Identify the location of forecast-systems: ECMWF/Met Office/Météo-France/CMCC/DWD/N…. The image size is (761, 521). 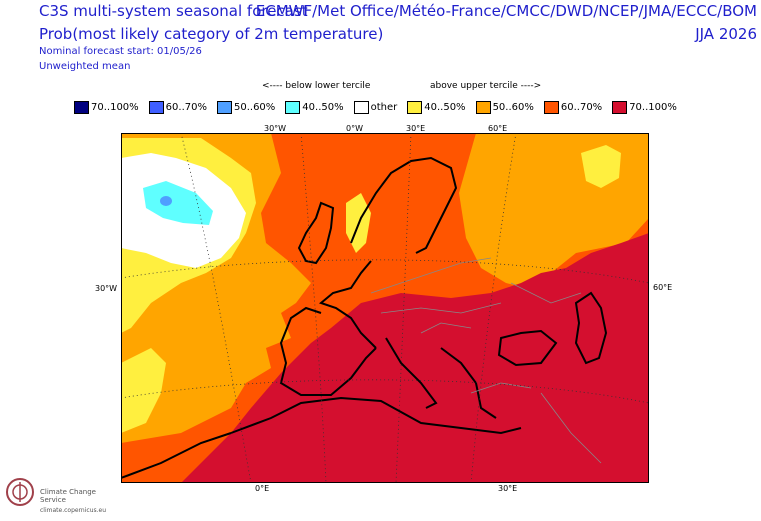
(506, 11).